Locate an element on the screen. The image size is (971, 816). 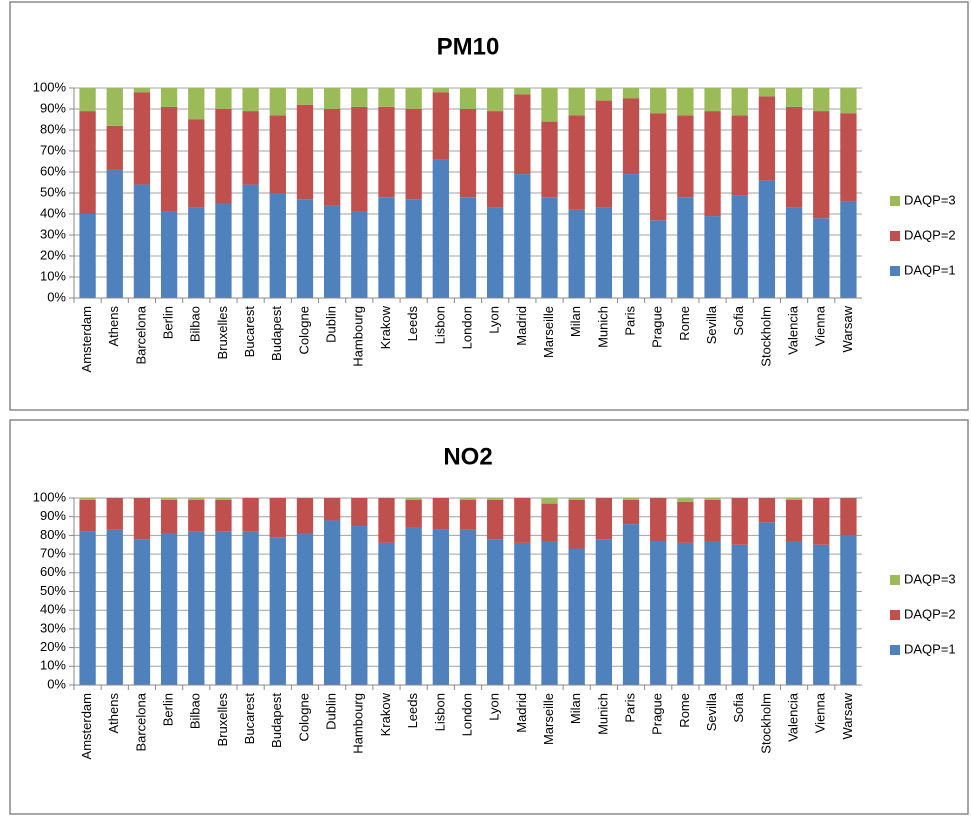
legend-label: DAQP=1 is located at coordinates (930, 648).